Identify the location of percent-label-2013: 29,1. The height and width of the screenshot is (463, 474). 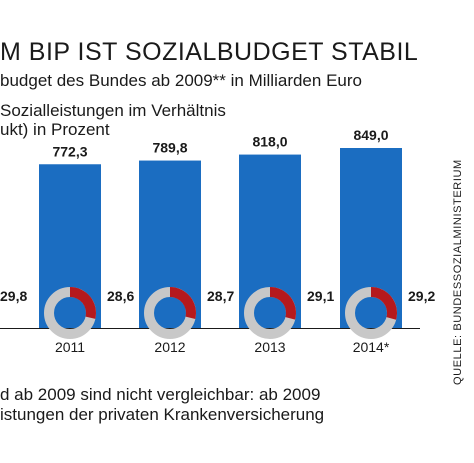
(320, 296).